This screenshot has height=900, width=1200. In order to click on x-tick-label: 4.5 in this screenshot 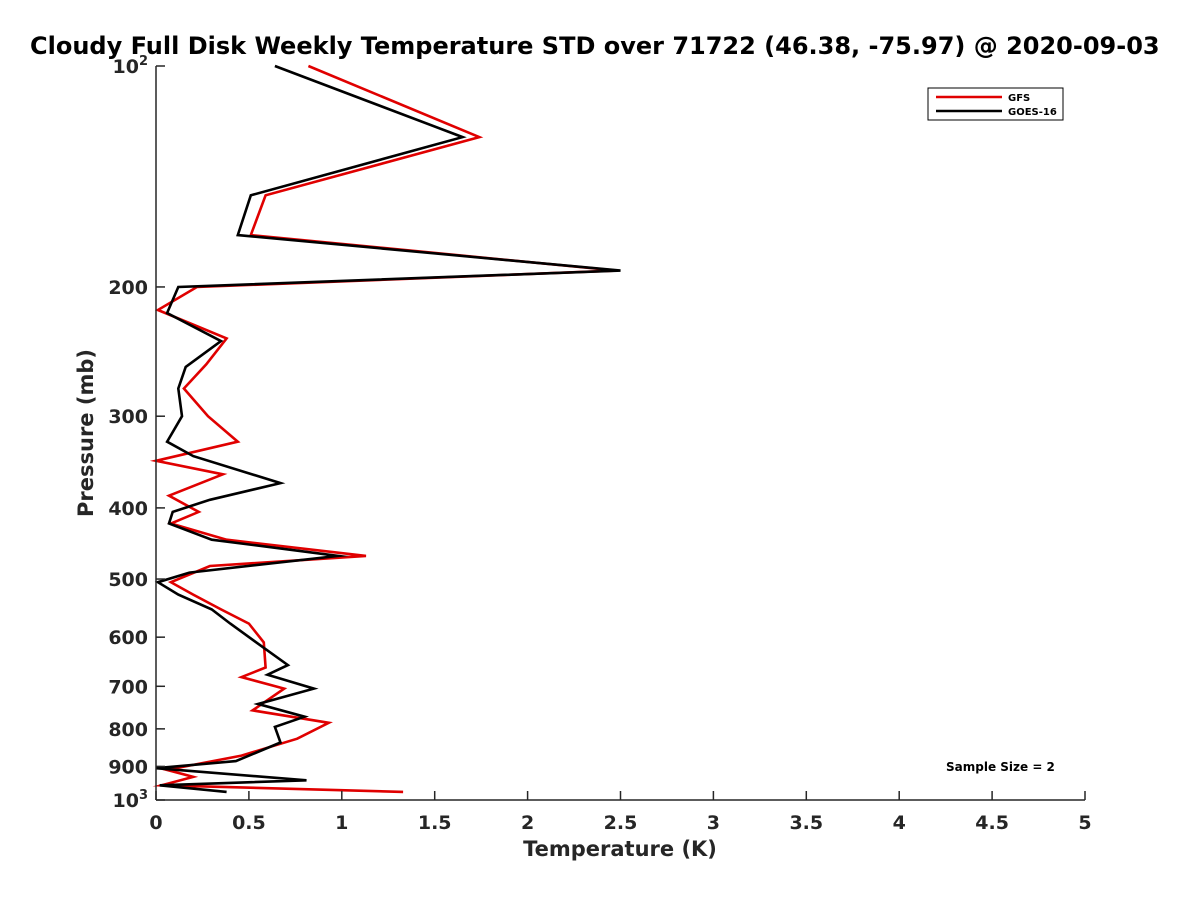, I will do `click(992, 823)`.